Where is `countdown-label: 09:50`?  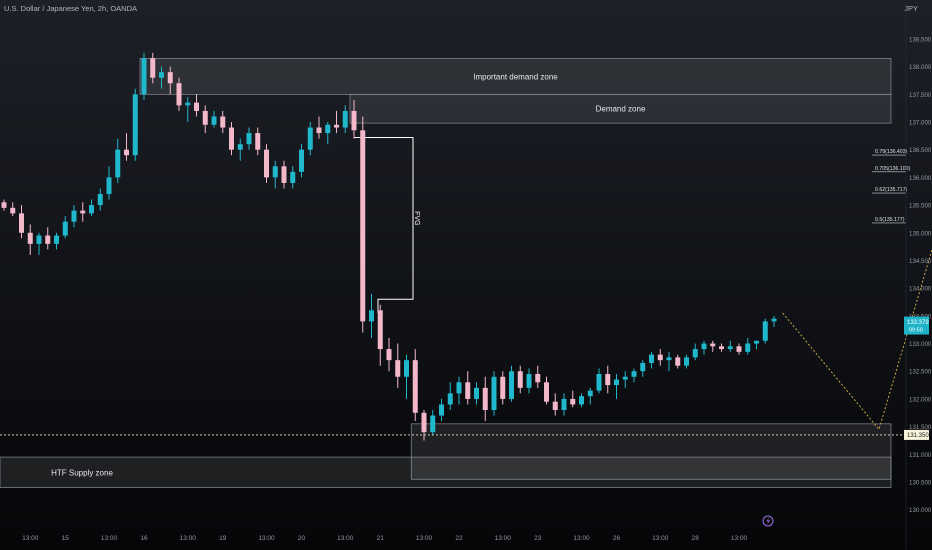
countdown-label: 09:50 is located at coordinates (916, 331).